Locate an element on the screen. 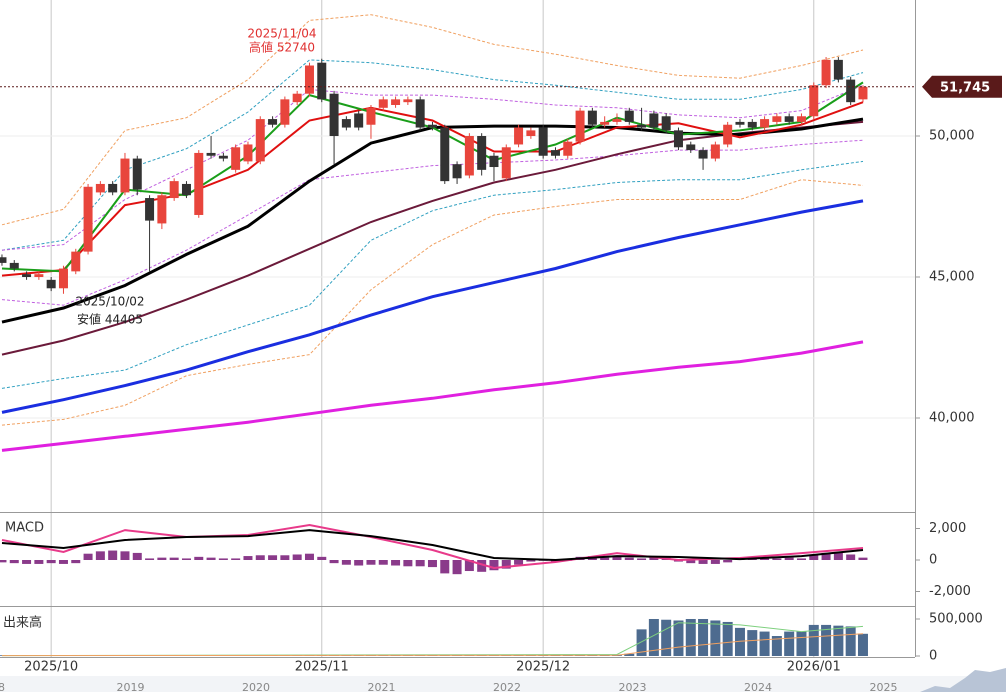  y-tick-label: -2,000 is located at coordinates (950, 591).